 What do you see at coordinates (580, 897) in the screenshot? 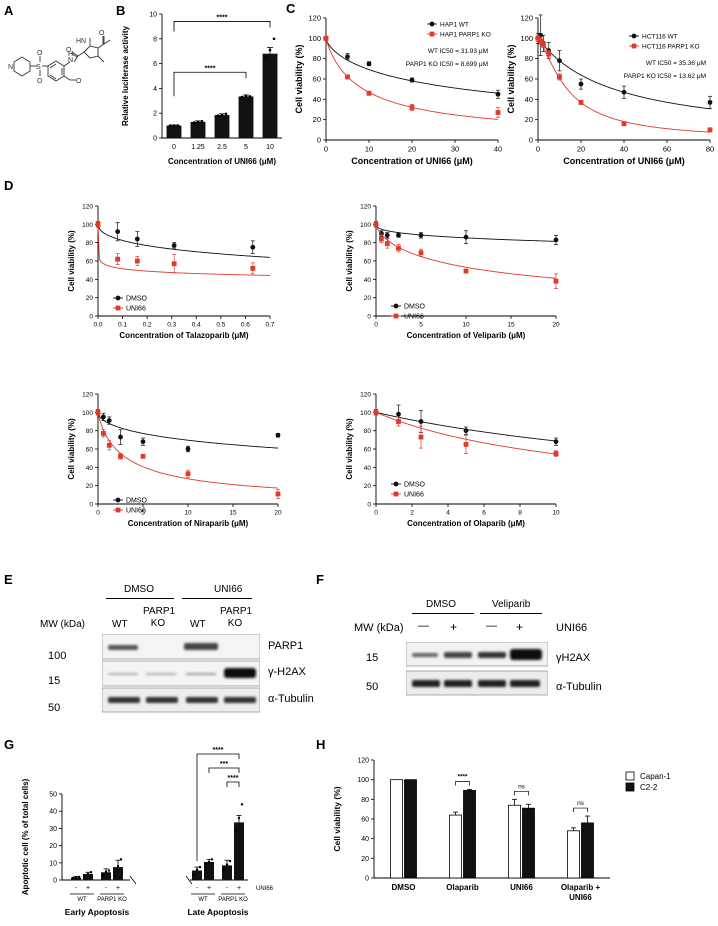
I see `x-tick-label-line2: UNI66` at bounding box center [580, 897].